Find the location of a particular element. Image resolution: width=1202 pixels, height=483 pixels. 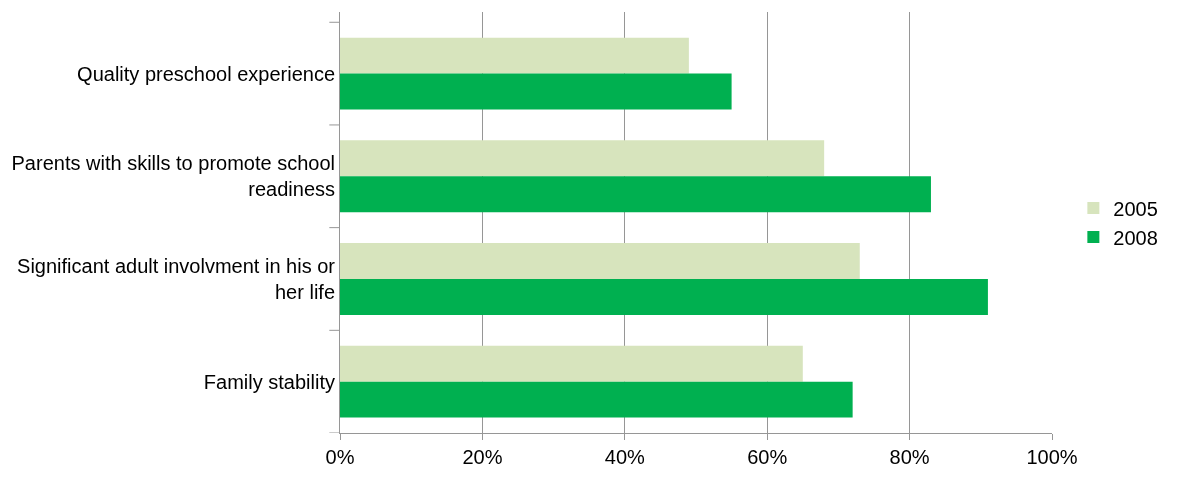

x-tick-label: 100% is located at coordinates (1052, 457).